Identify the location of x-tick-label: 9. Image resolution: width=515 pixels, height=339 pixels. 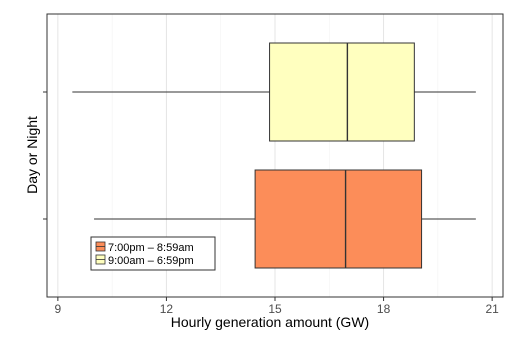
(58, 309).